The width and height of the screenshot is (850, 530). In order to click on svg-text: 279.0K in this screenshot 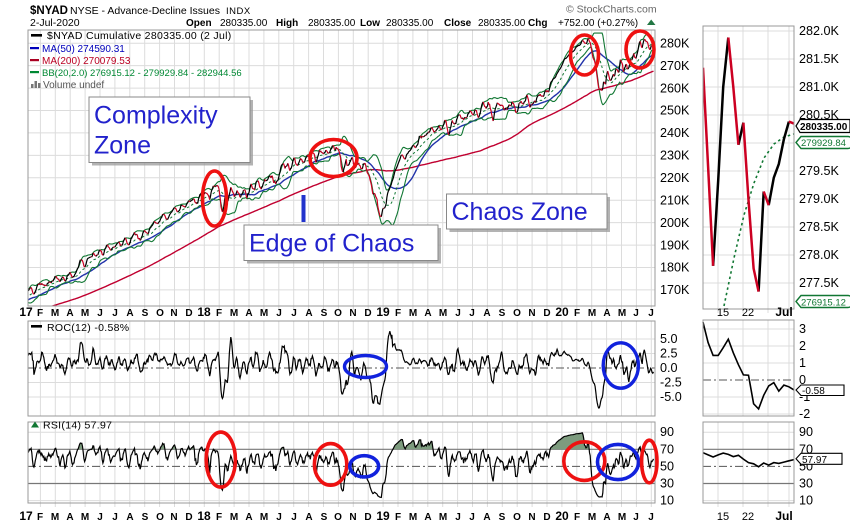, I will do `click(819, 199)`.